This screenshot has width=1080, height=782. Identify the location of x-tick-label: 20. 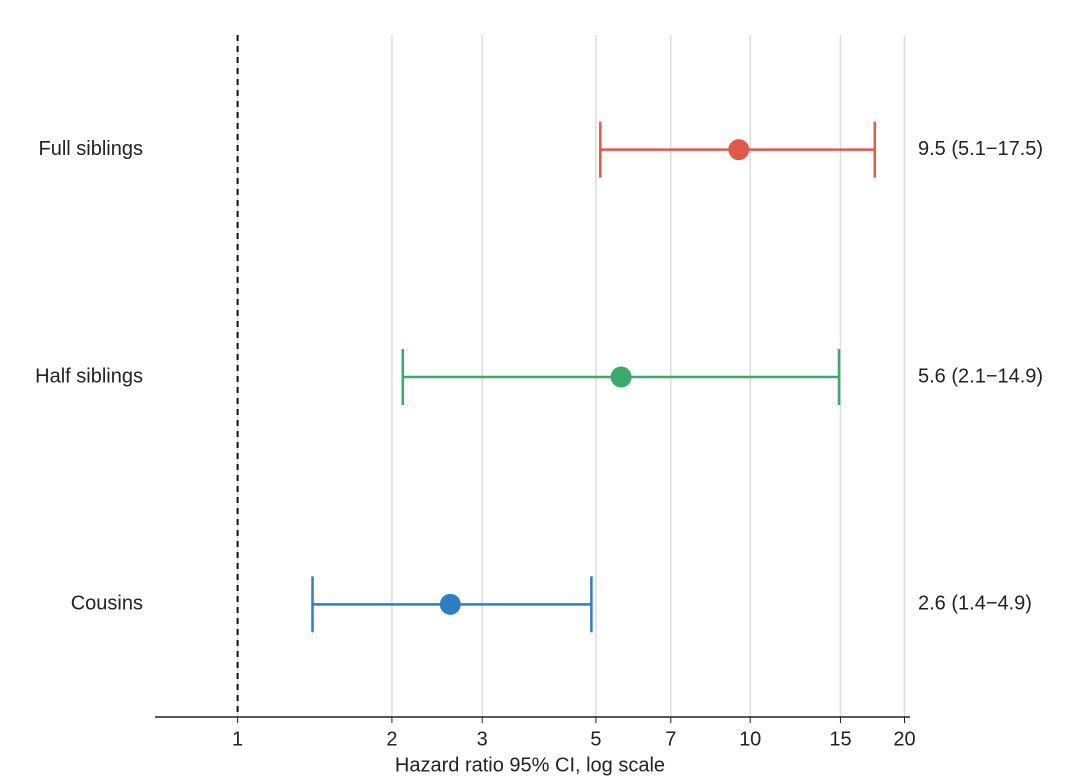
(904, 739).